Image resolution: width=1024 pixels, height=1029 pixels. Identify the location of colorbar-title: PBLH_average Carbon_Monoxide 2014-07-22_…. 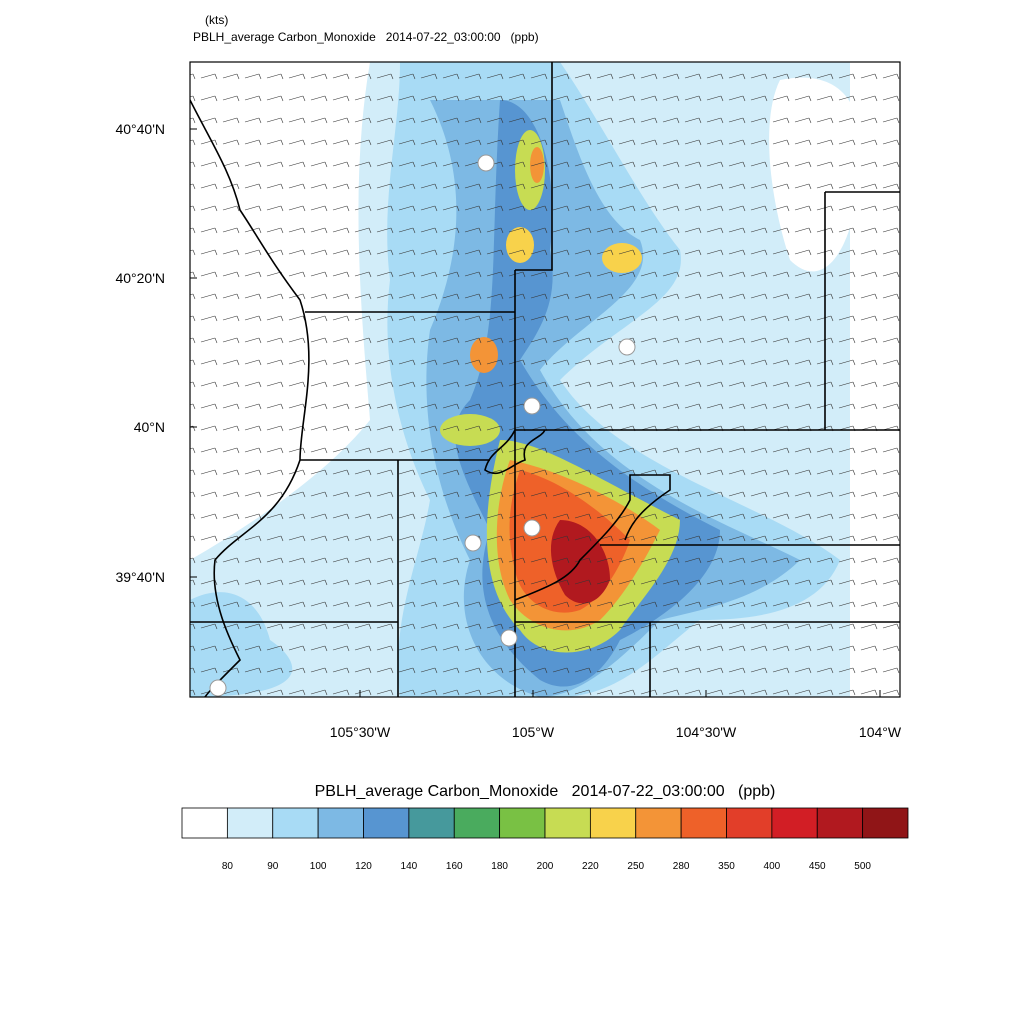
(545, 791).